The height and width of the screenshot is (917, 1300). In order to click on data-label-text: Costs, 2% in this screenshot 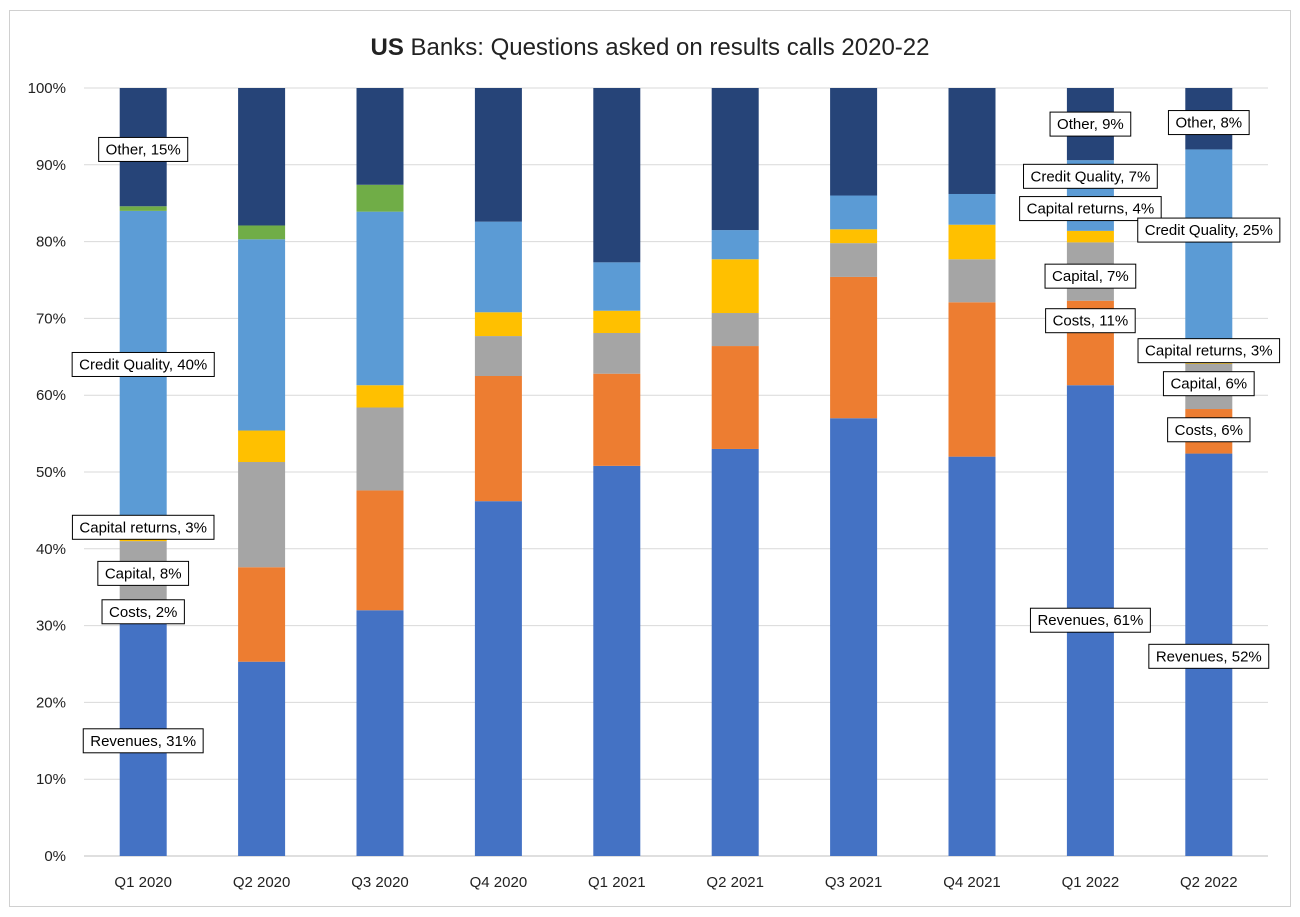, I will do `click(143, 612)`.